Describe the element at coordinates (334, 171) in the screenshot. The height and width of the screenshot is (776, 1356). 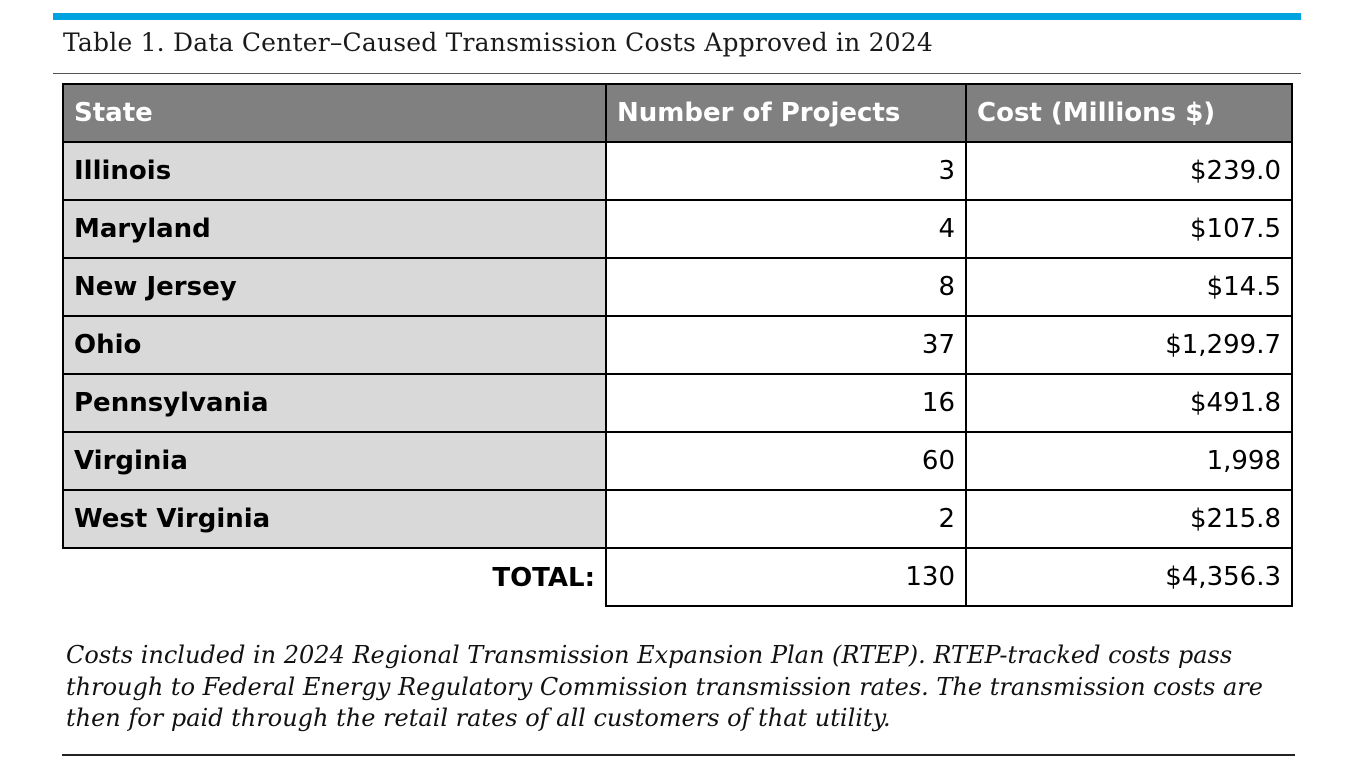
I see `state-cell: Illinois` at that location.